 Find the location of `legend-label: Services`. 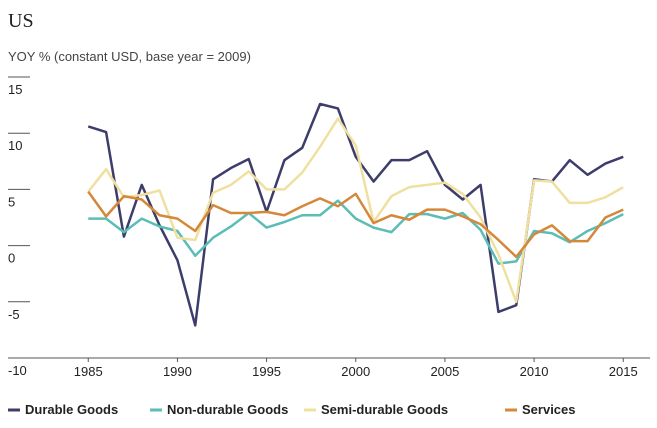

legend-label: Services is located at coordinates (549, 409).